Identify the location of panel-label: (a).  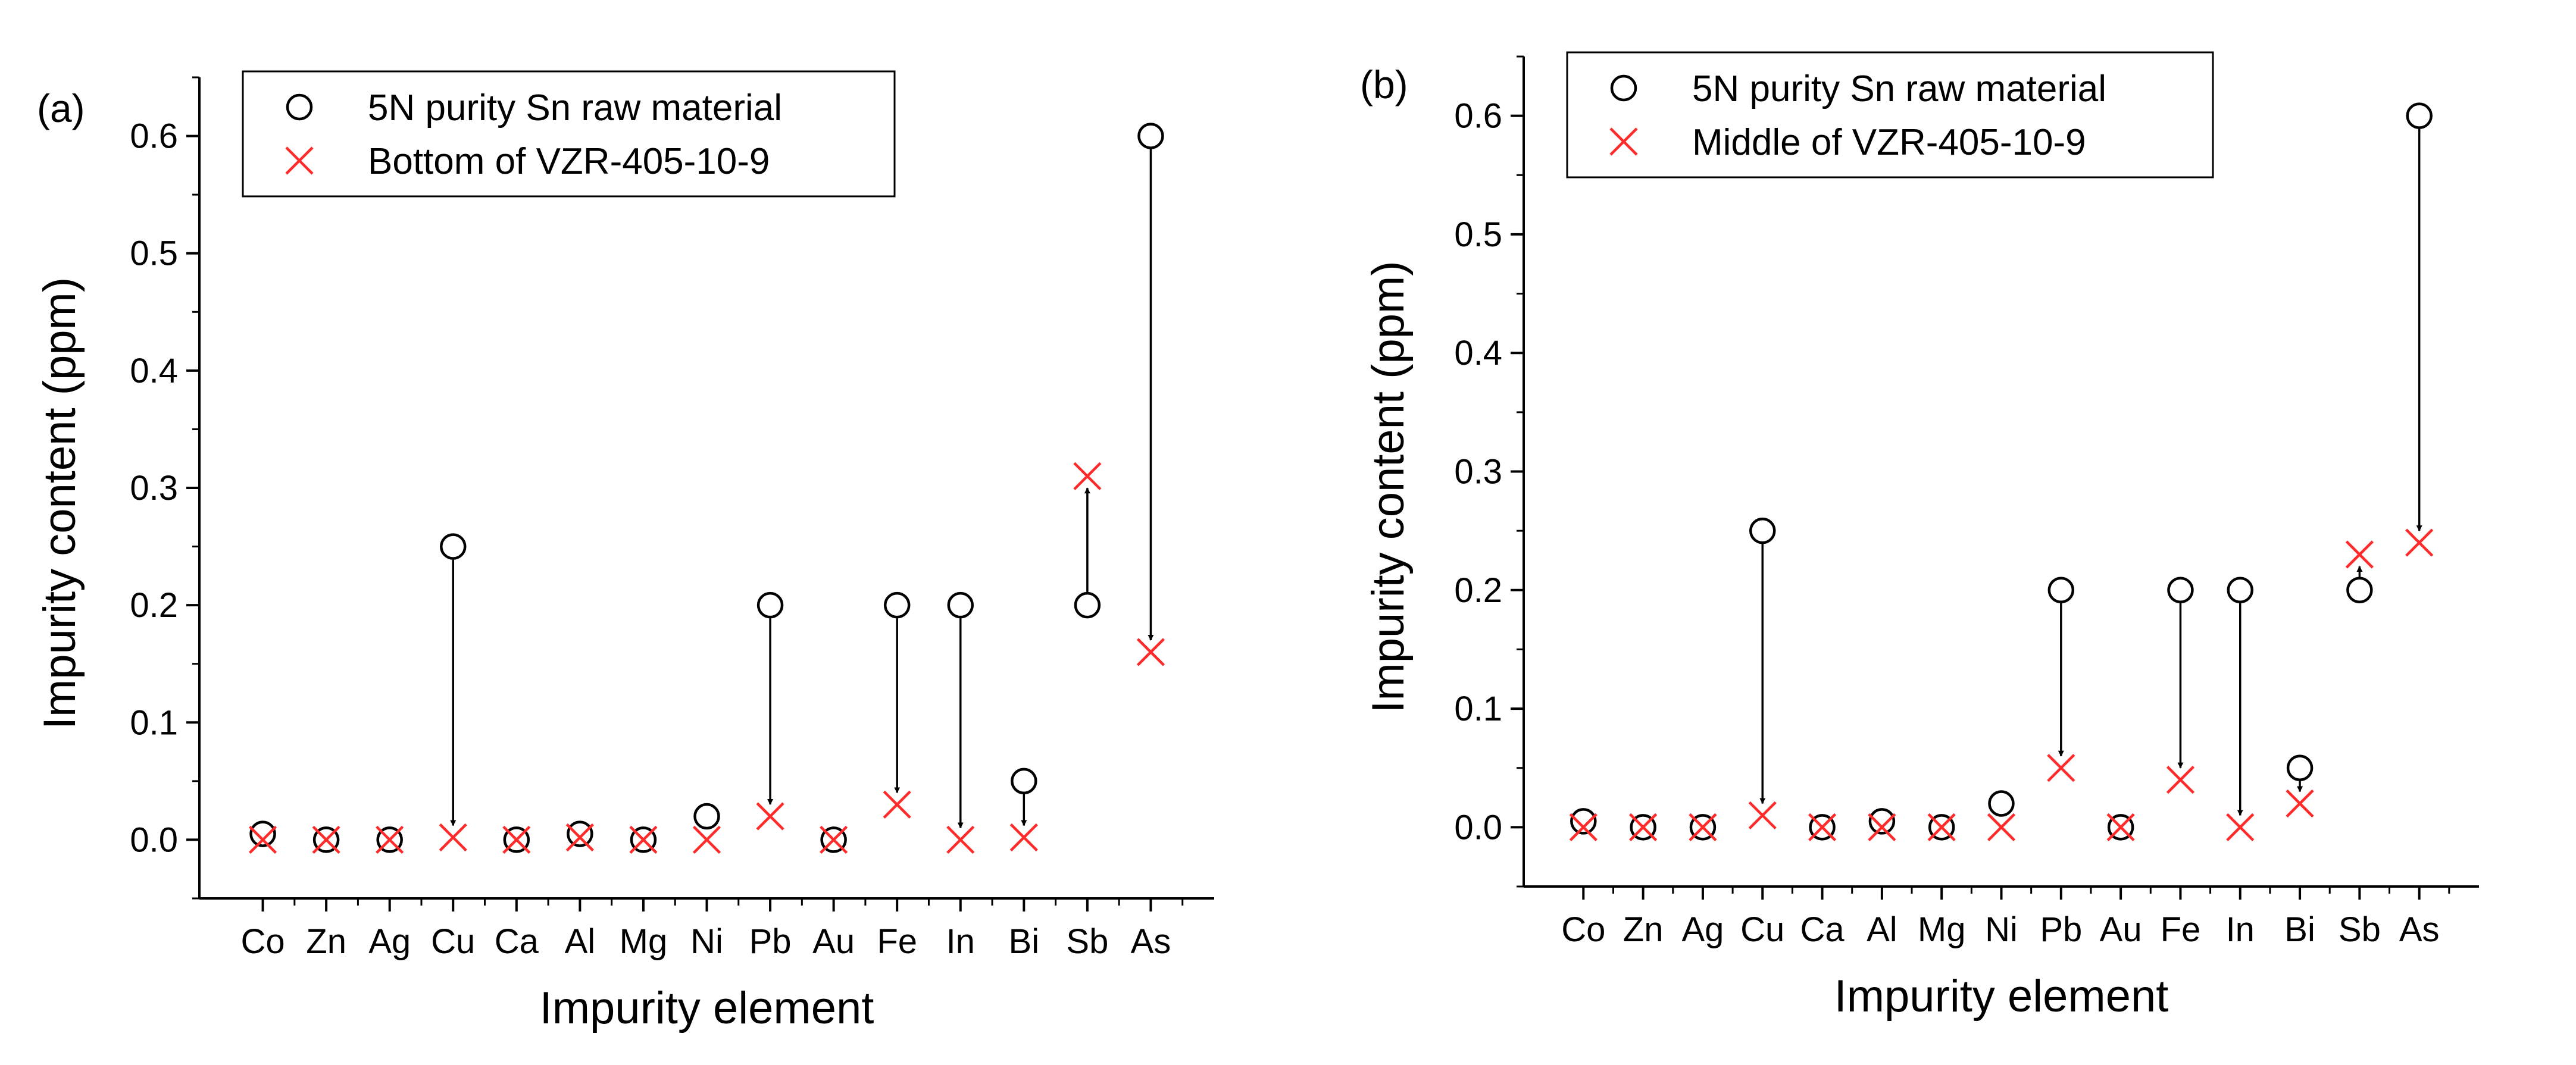
(61, 108).